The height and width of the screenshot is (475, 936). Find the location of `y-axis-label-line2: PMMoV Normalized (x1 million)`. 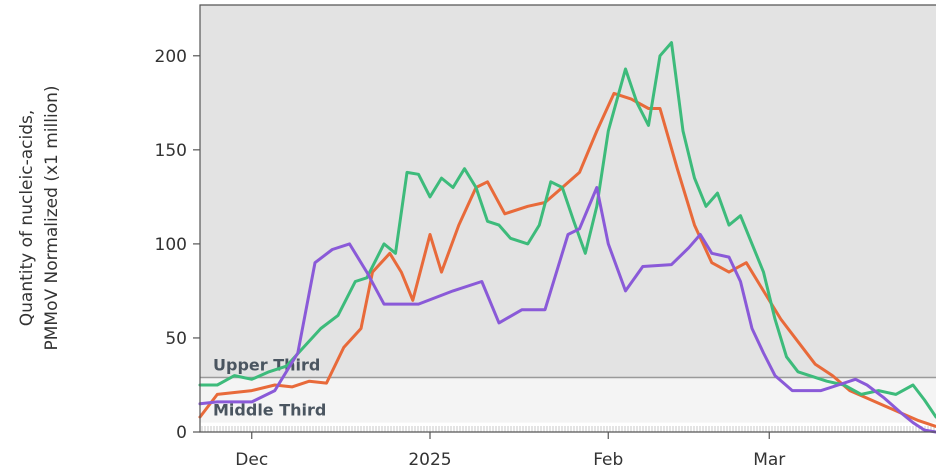

y-axis-label-line2: PMMoV Normalized (x1 million) is located at coordinates (52, 217).